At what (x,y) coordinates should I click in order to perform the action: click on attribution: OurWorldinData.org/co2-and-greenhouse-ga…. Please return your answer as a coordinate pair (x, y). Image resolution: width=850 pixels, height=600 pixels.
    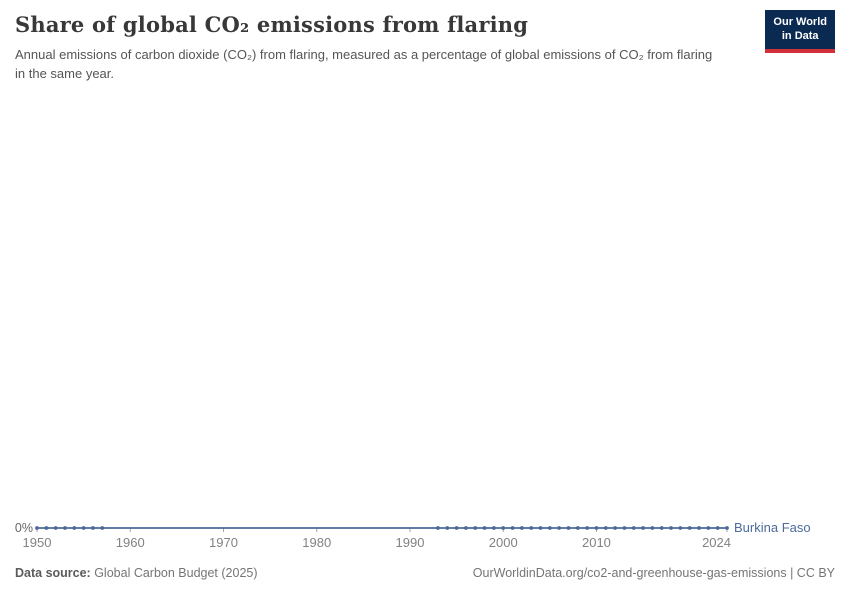
    Looking at the image, I should click on (653, 573).